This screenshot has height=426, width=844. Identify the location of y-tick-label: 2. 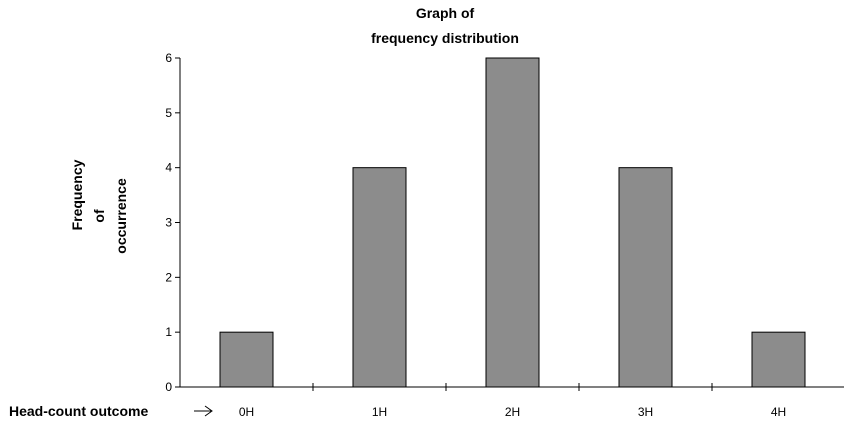
(168, 277).